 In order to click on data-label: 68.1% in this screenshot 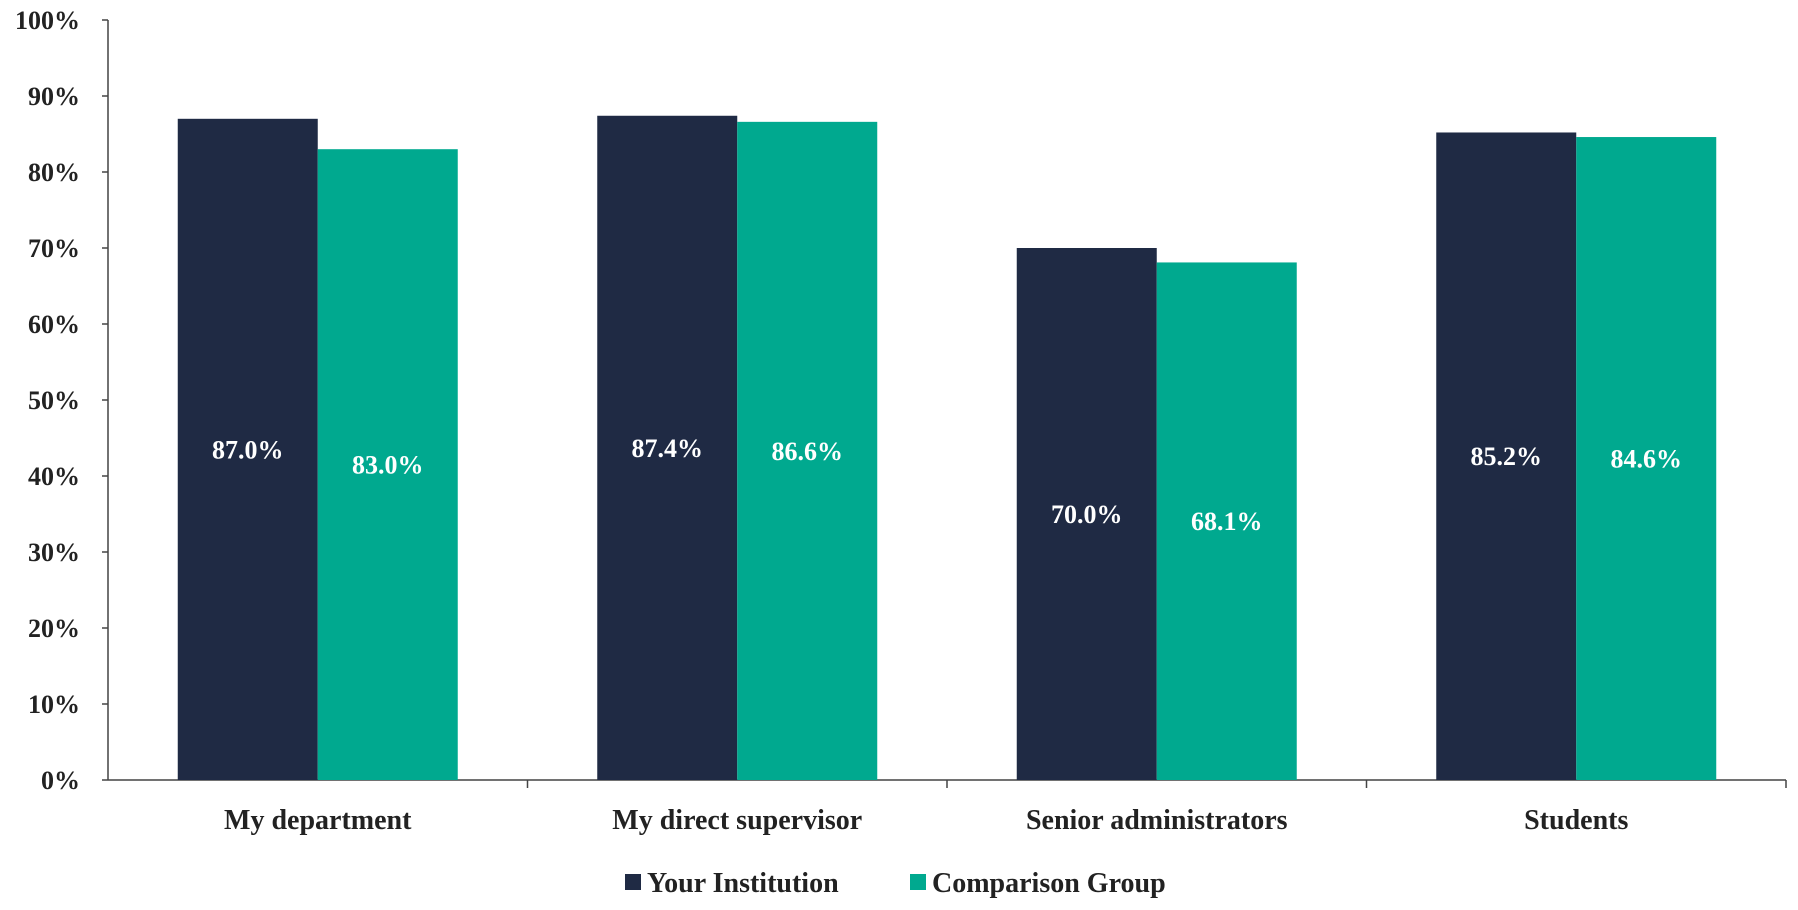, I will do `click(1227, 521)`.